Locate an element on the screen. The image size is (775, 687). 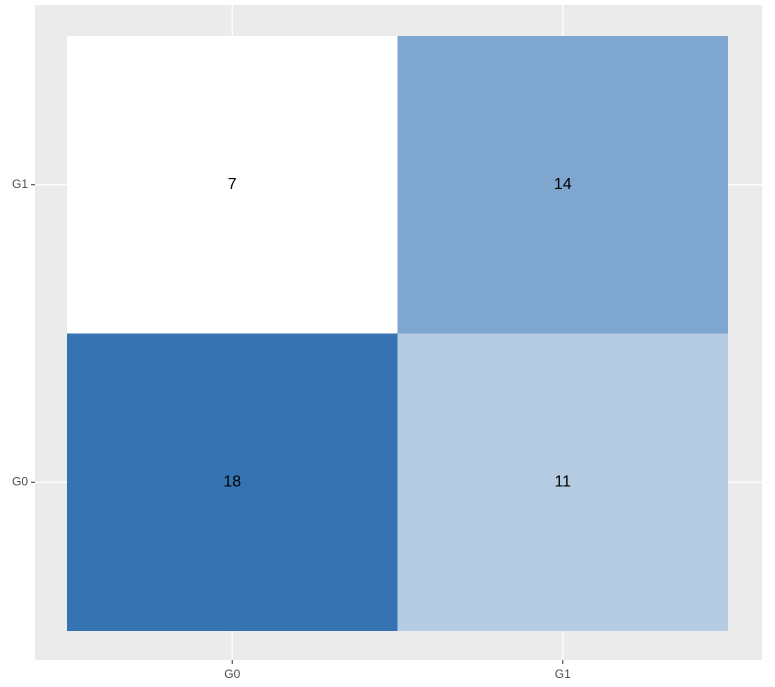
x-tick-label: G1 is located at coordinates (563, 674).